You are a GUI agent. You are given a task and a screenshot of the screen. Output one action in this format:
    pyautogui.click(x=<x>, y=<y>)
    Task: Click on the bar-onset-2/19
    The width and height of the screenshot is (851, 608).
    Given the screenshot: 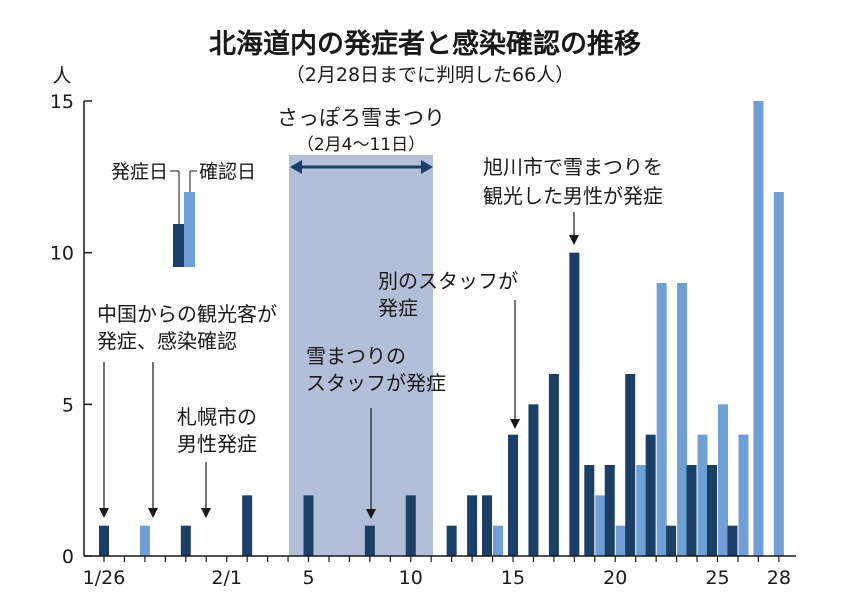 What is the action you would take?
    pyautogui.click(x=589, y=510)
    